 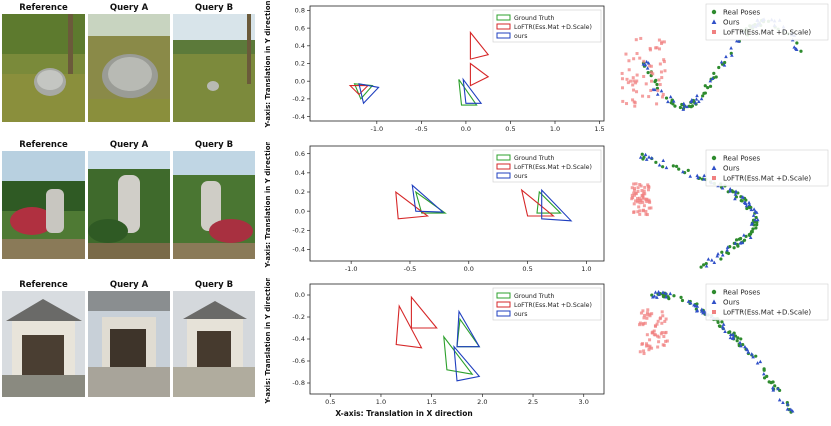 I want to click on pose-triangle-gt, so click(x=549, y=202).